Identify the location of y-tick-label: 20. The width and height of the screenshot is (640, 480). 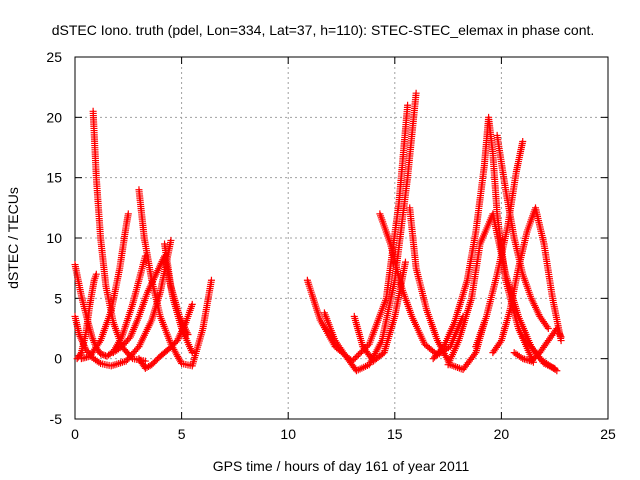
(54, 117).